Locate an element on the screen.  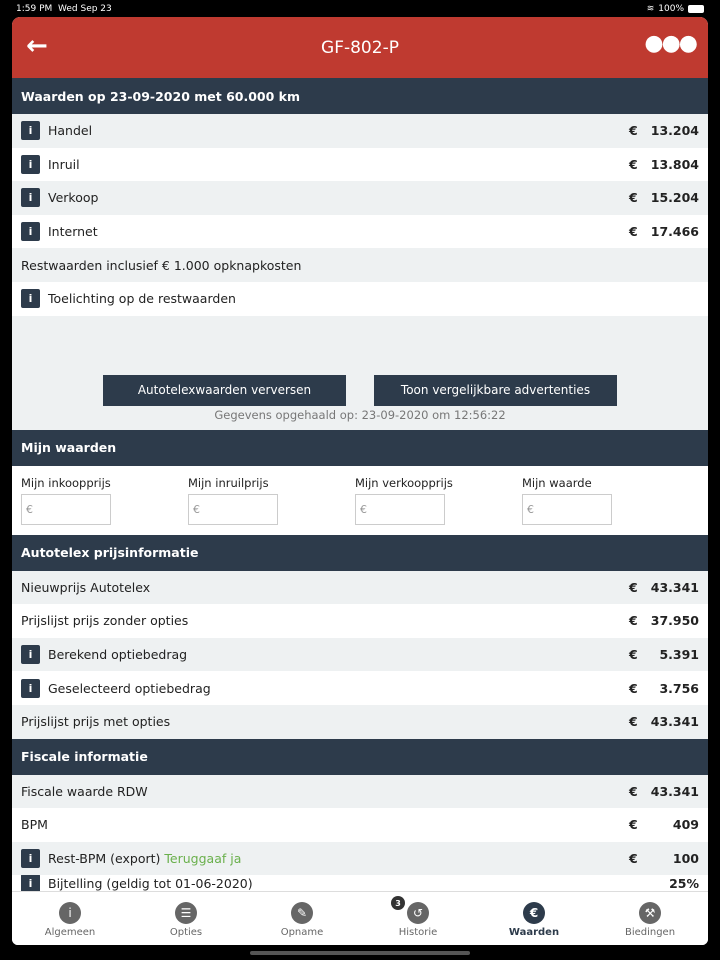
page-title: GF-802-P is located at coordinates (360, 47).